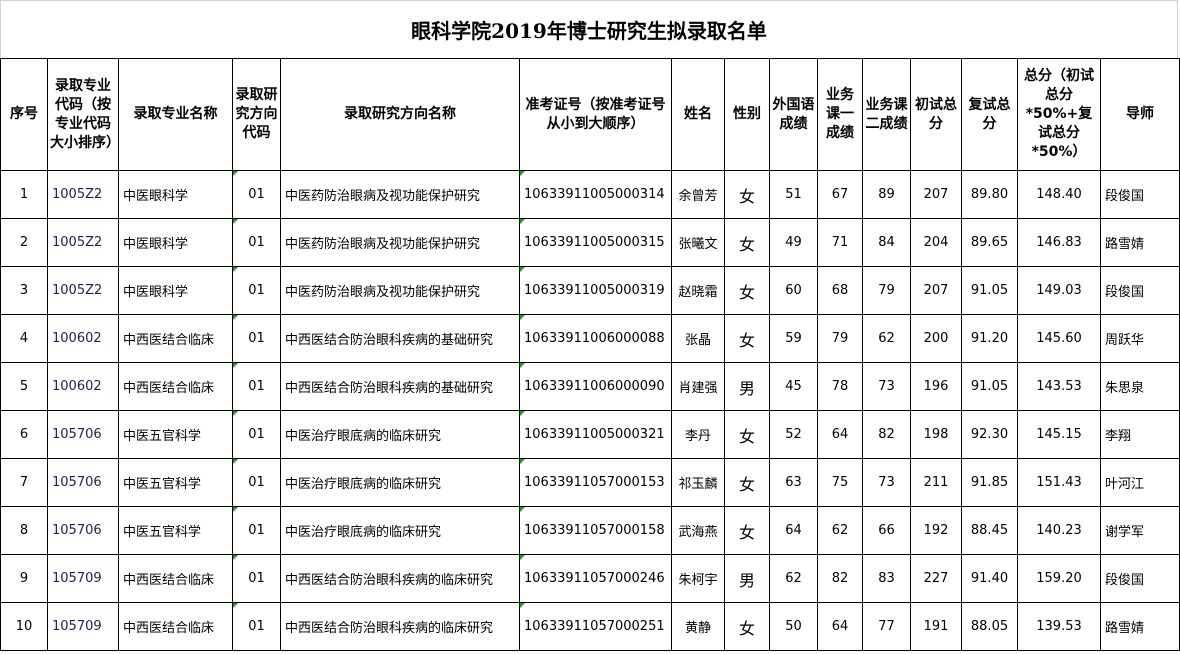 The width and height of the screenshot is (1180, 655). What do you see at coordinates (886, 530) in the screenshot?
I see `course-2-cell: 66` at bounding box center [886, 530].